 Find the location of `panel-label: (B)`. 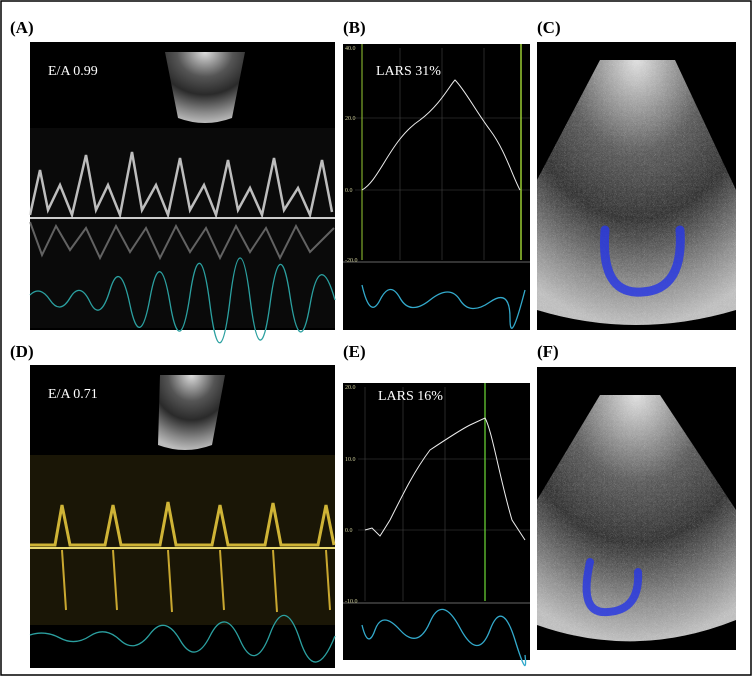

panel-label: (B) is located at coordinates (354, 27).